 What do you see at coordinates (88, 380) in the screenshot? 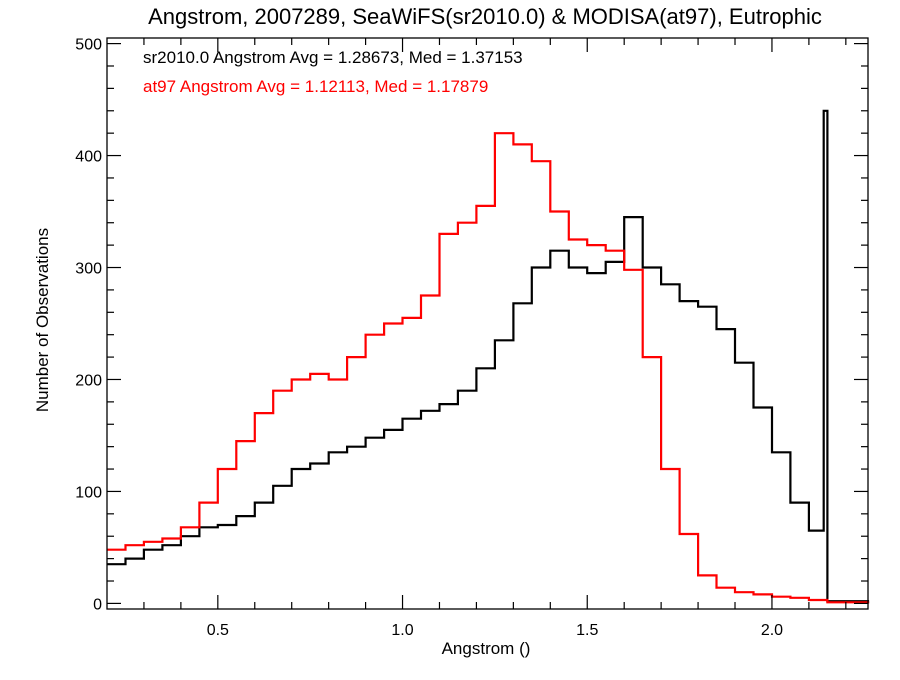
I see `y-tick-label: 200` at bounding box center [88, 380].